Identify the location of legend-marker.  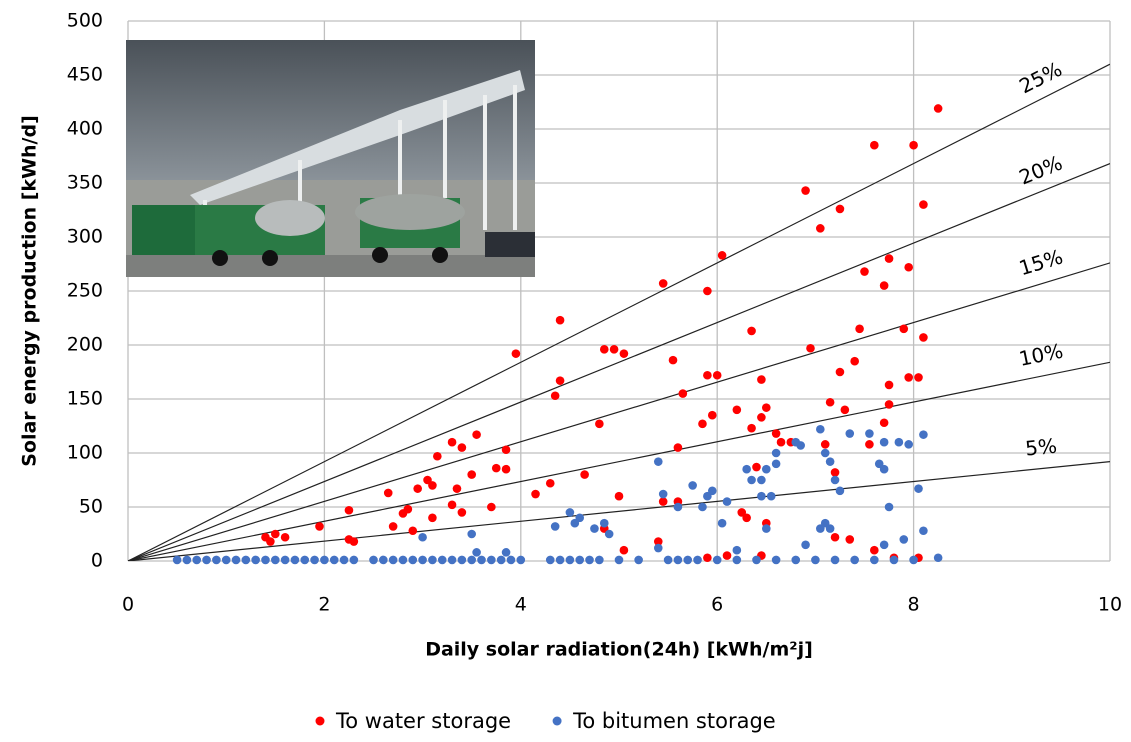
(557, 721).